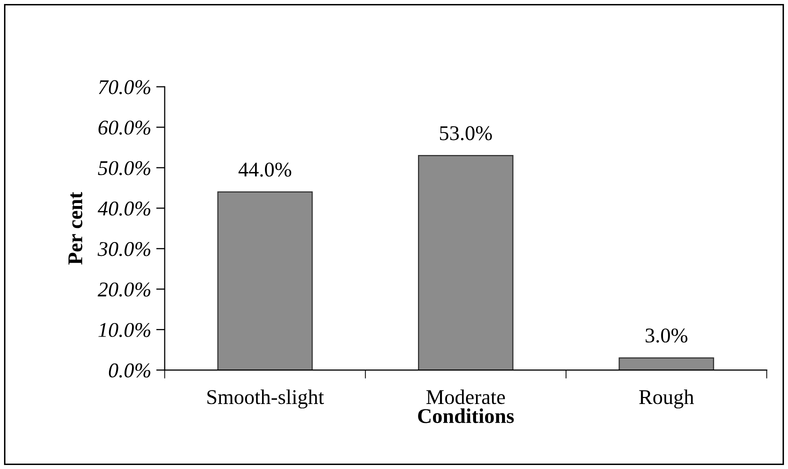  Describe the element at coordinates (124, 168) in the screenshot. I see `y-tick-label: 50.0%` at that location.